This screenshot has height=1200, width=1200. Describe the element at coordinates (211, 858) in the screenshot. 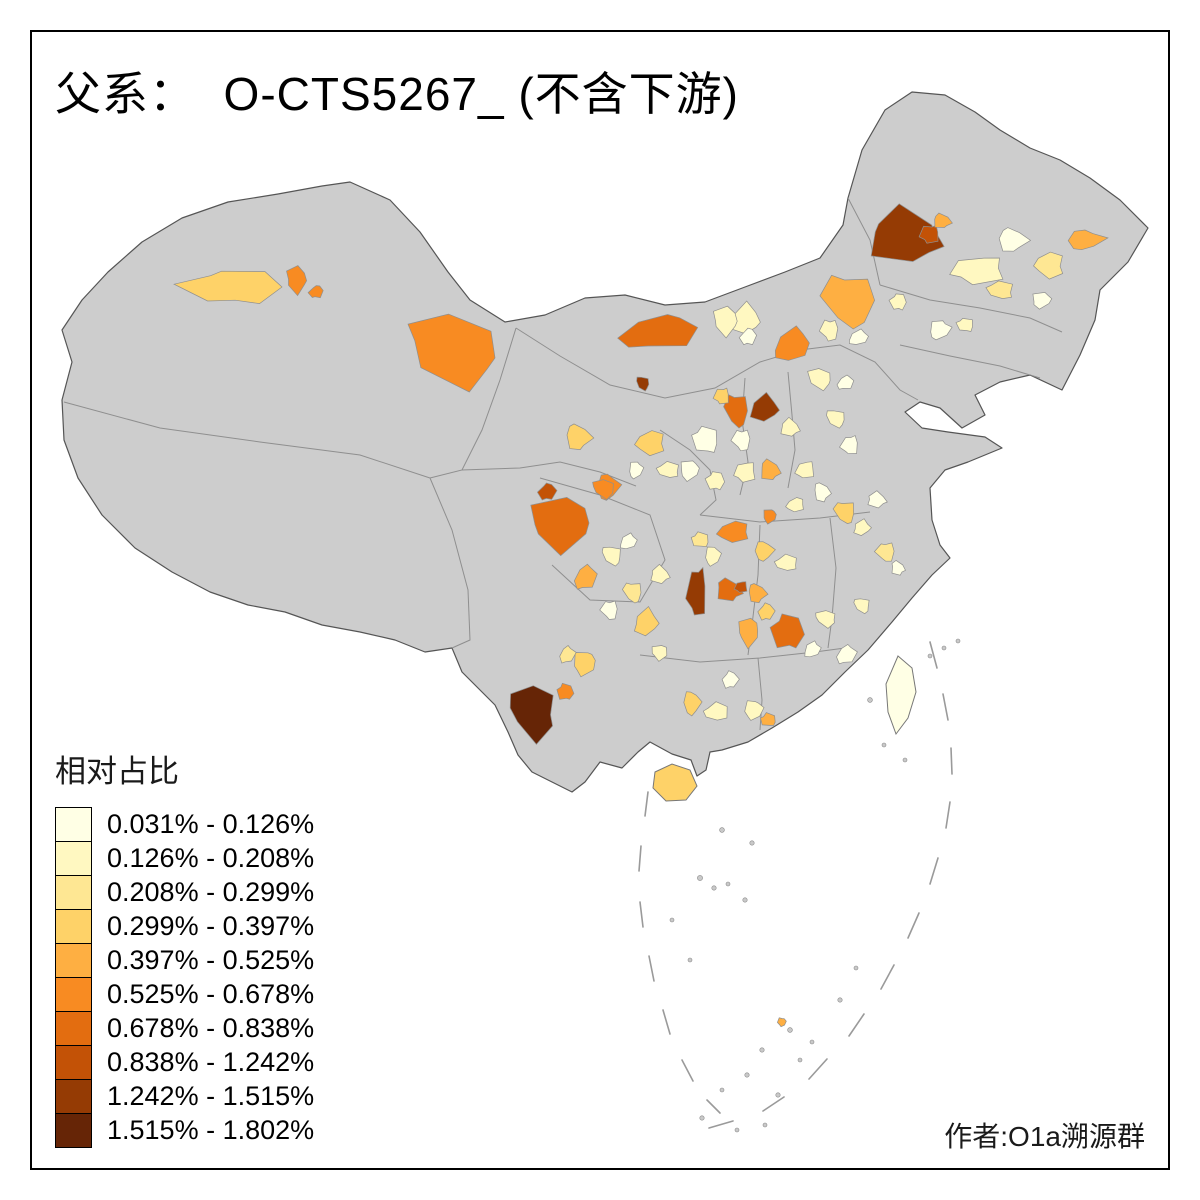

I see `legend-label: 0.126% - 0.208%` at that location.